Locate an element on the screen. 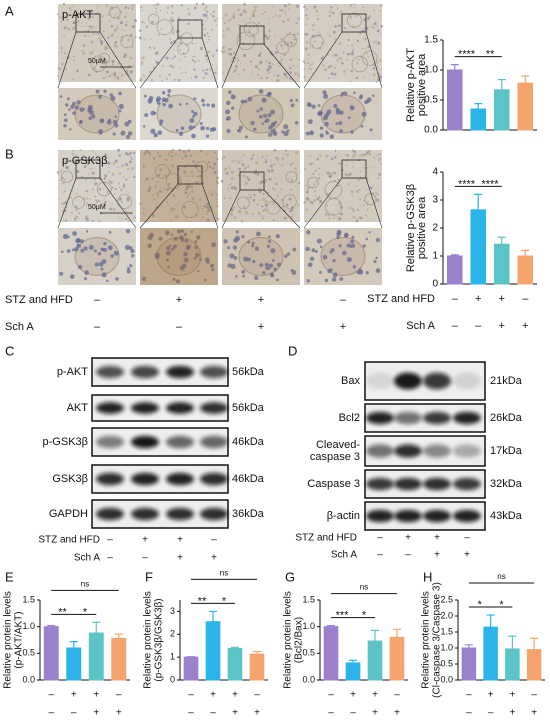 The width and height of the screenshot is (550, 724). y-tick-label: 0 is located at coordinates (172, 679).